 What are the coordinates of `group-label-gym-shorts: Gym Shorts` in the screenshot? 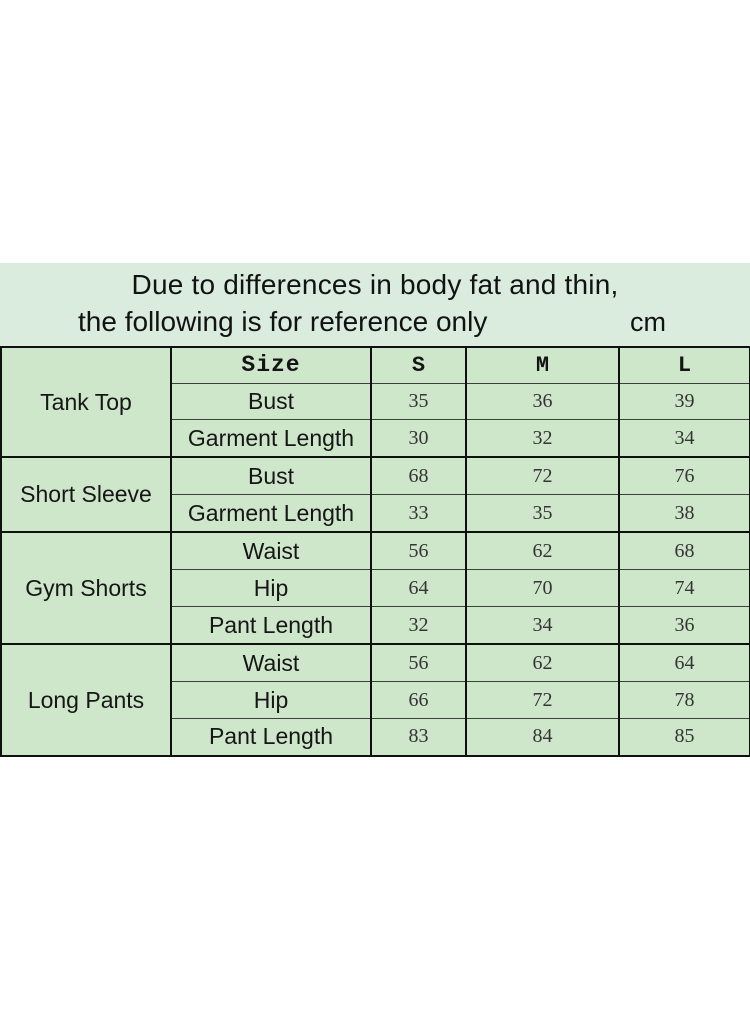 It's located at (86, 588).